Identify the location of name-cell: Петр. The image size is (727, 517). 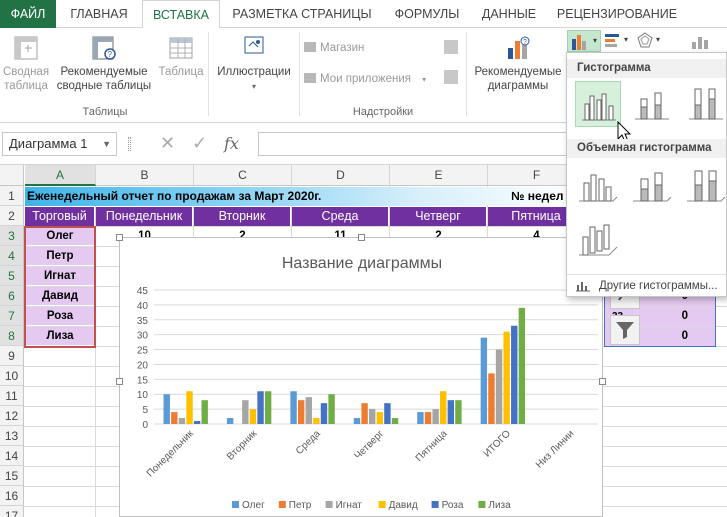
(60, 256).